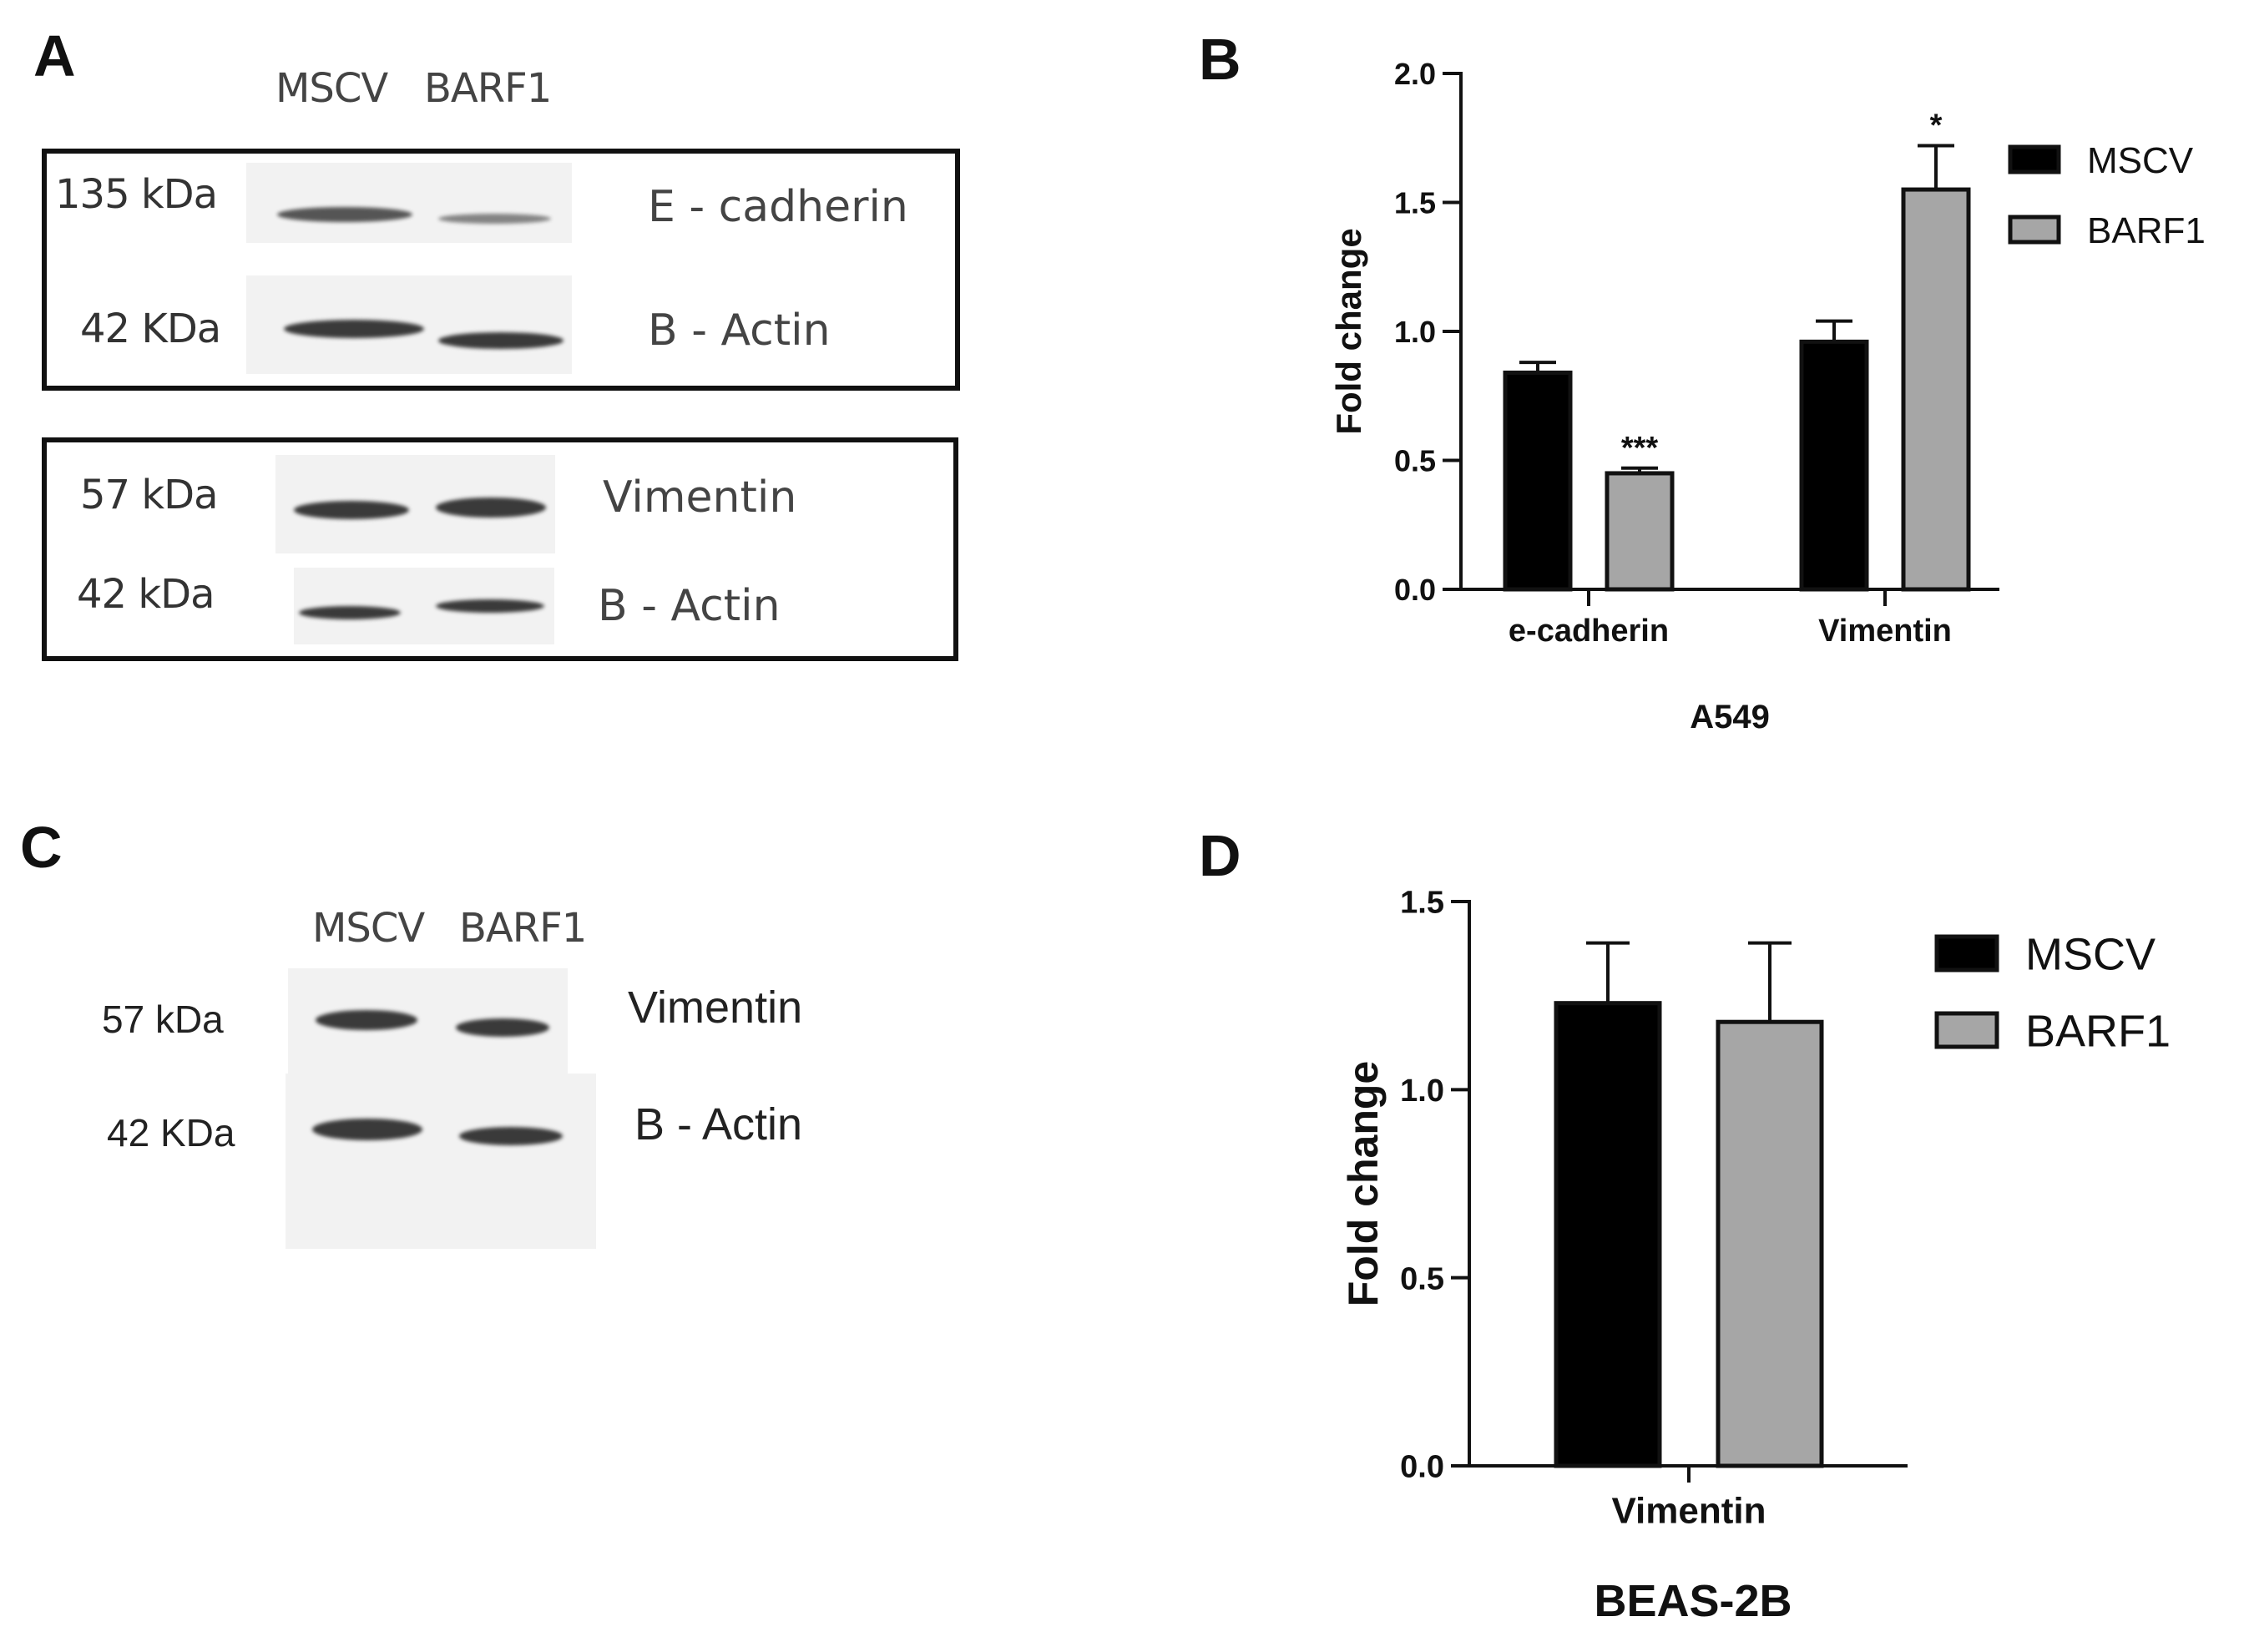 Image resolution: width=2244 pixels, height=1652 pixels. What do you see at coordinates (1415, 74) in the screenshot?
I see `y-tick-label: 2.0` at bounding box center [1415, 74].